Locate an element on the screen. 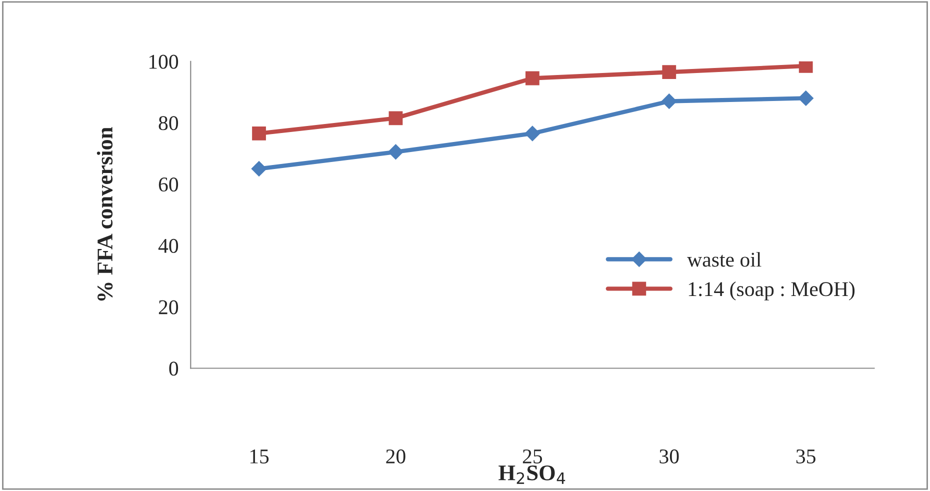 The height and width of the screenshot is (491, 930). x-axis-title: H$_{2}$SO$_{4}$ is located at coordinates (532, 474).